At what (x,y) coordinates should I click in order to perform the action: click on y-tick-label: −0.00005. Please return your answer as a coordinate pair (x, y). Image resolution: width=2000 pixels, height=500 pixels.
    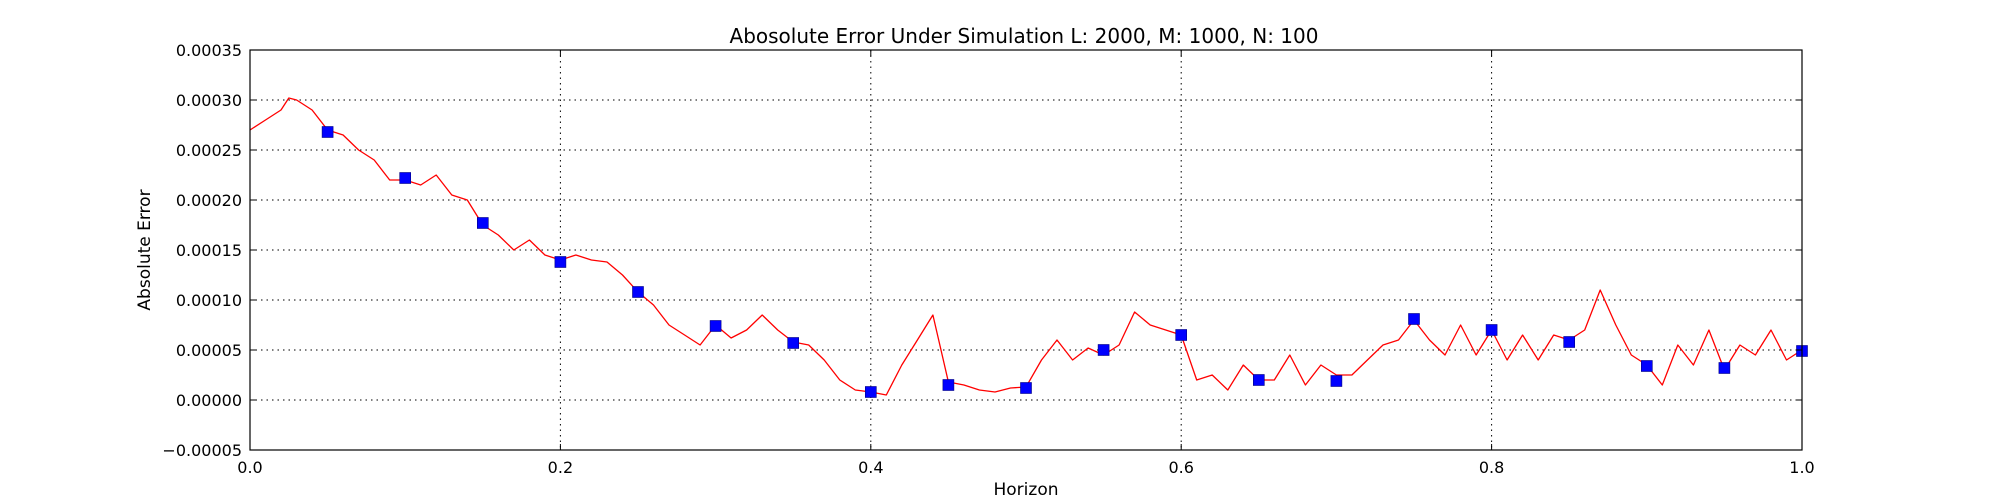
    Looking at the image, I should click on (202, 450).